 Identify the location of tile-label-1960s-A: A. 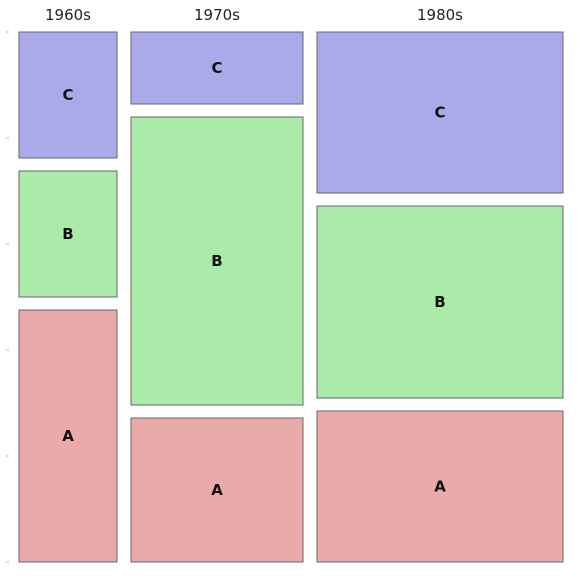
(68, 436).